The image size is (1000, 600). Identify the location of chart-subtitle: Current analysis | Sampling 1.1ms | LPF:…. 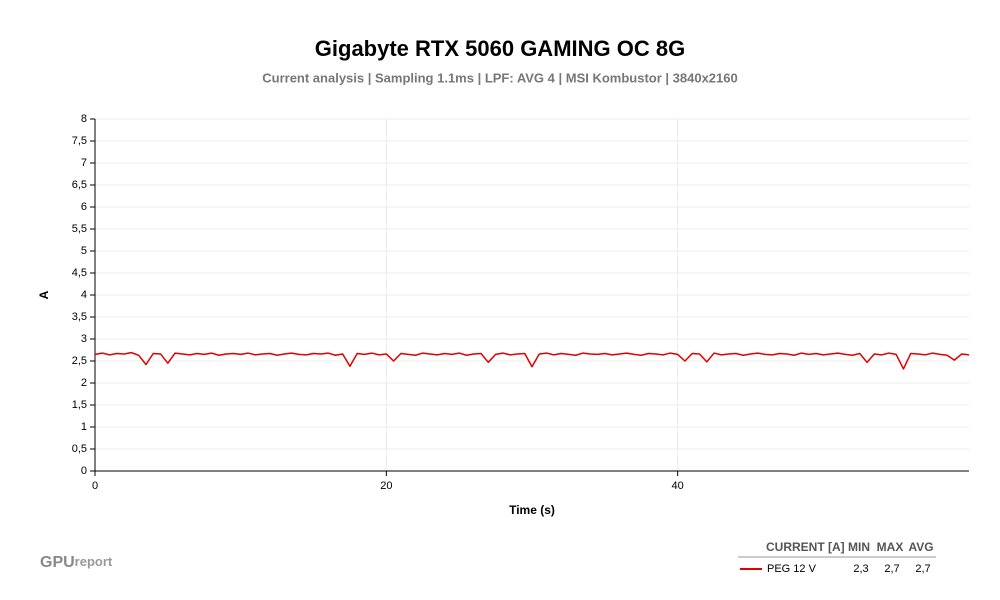
(499, 77).